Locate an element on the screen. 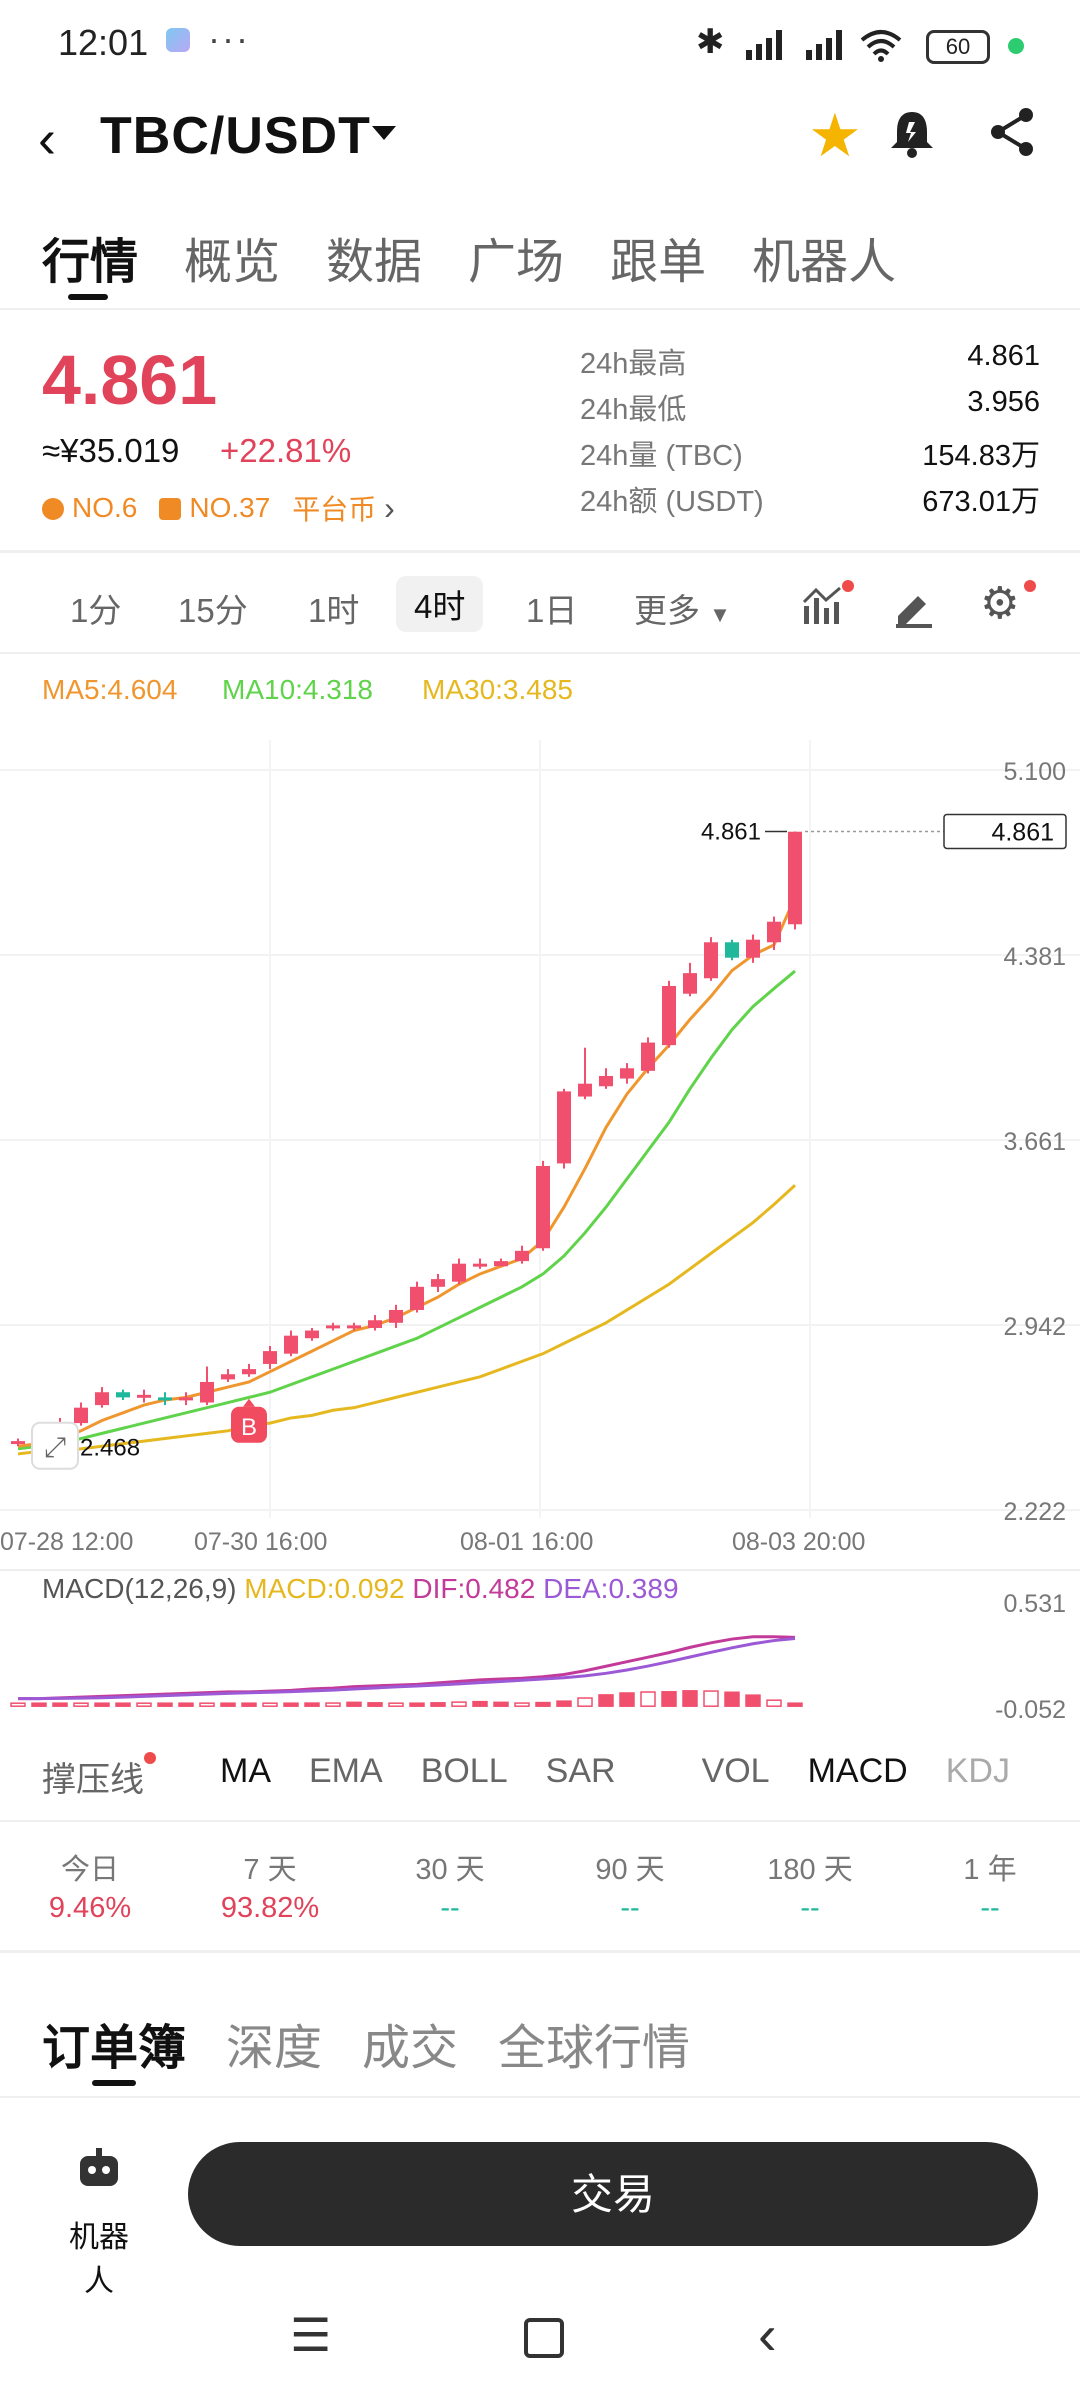 The height and width of the screenshot is (2400, 1080). ind-macd: MACD is located at coordinates (857, 1771).